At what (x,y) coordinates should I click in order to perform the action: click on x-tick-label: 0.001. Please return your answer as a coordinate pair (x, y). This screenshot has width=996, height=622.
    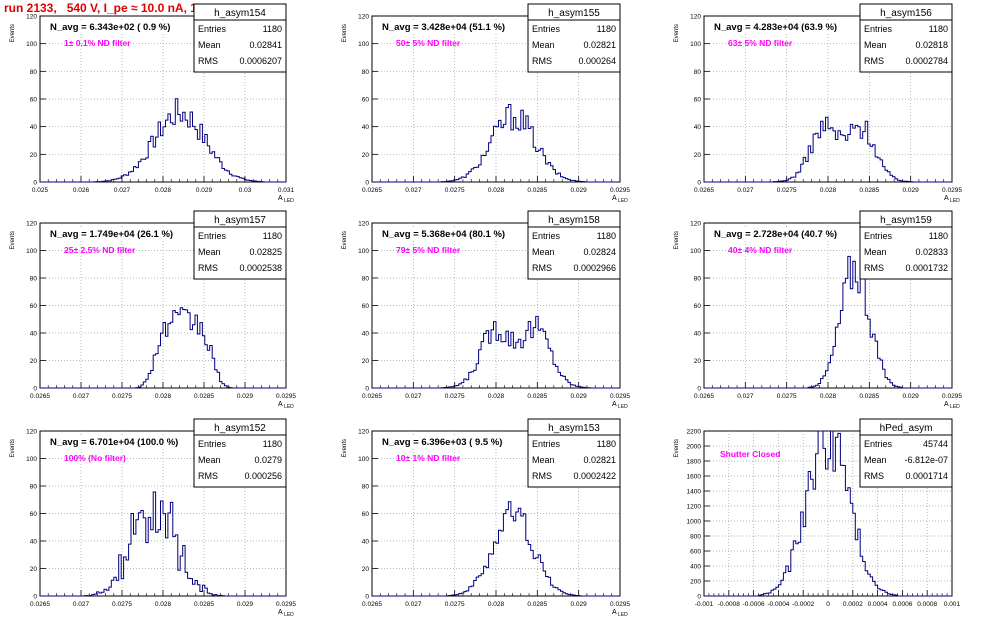
    Looking at the image, I should click on (952, 604).